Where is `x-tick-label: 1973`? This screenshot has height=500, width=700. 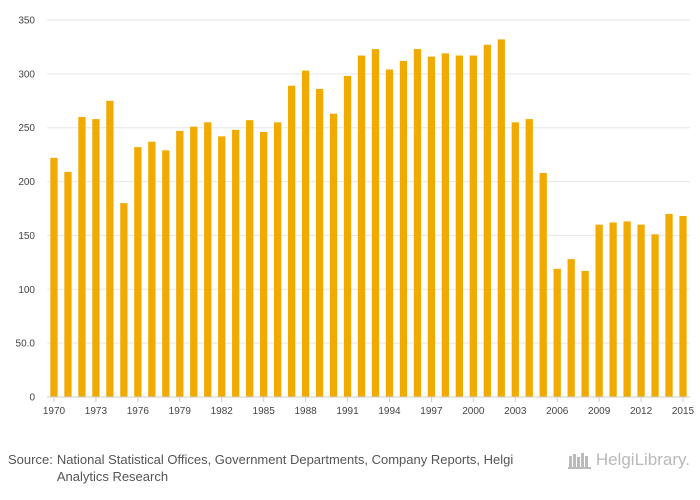
x-tick-label: 1973 is located at coordinates (96, 411).